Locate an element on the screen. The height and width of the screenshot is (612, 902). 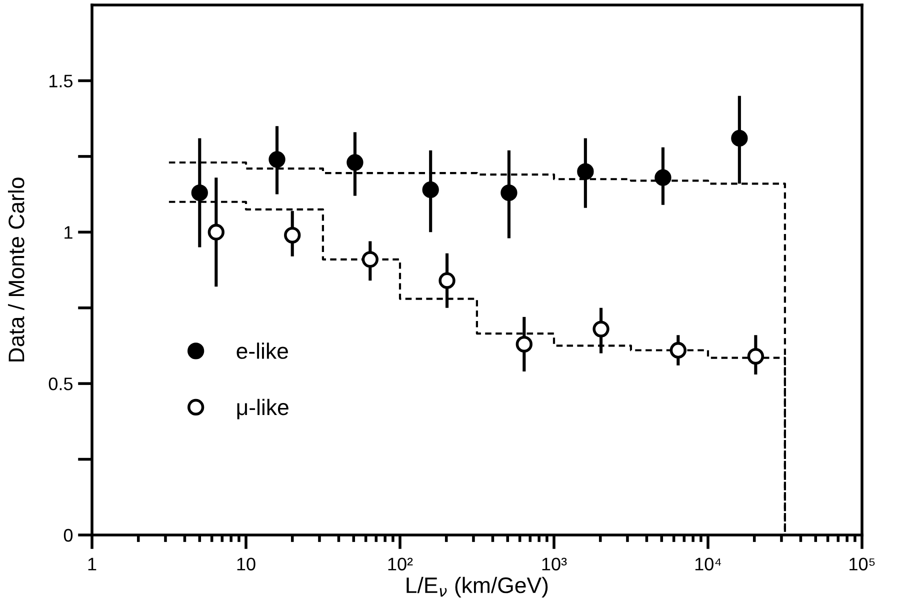
y-axis-title: Data / Monte Carlo is located at coordinates (16, 270).